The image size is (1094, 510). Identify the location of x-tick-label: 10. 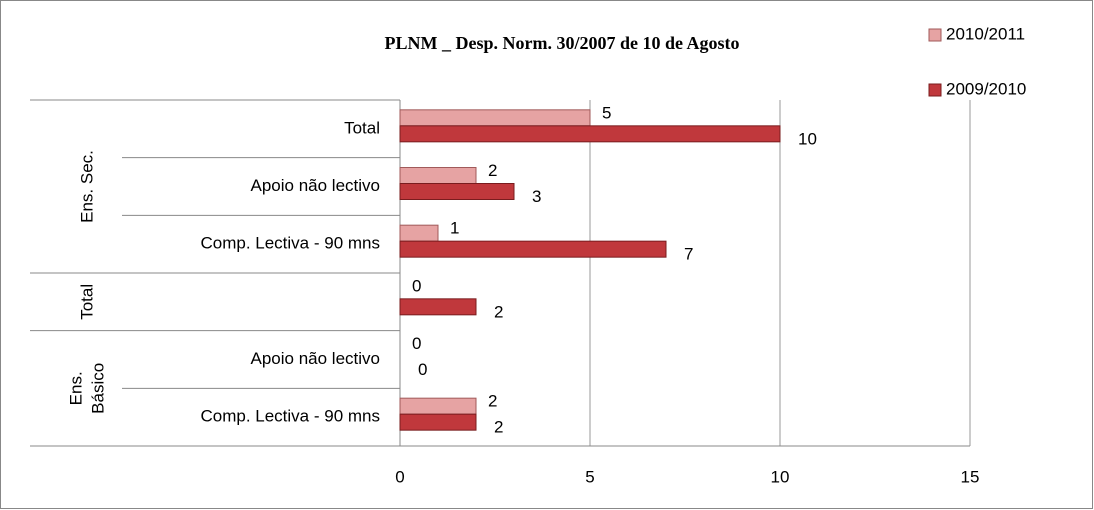
(780, 476).